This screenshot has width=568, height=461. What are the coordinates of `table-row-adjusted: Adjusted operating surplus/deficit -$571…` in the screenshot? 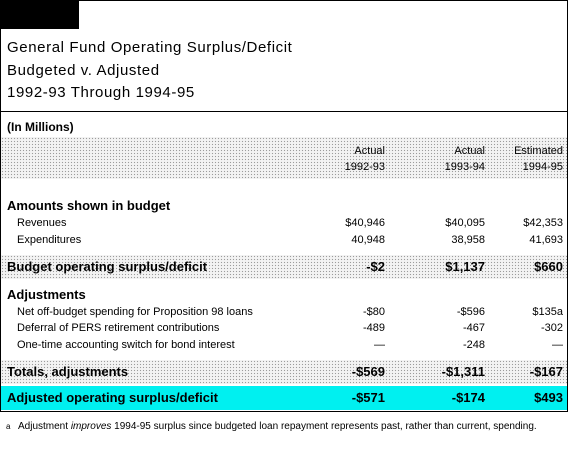 It's located at (284, 398).